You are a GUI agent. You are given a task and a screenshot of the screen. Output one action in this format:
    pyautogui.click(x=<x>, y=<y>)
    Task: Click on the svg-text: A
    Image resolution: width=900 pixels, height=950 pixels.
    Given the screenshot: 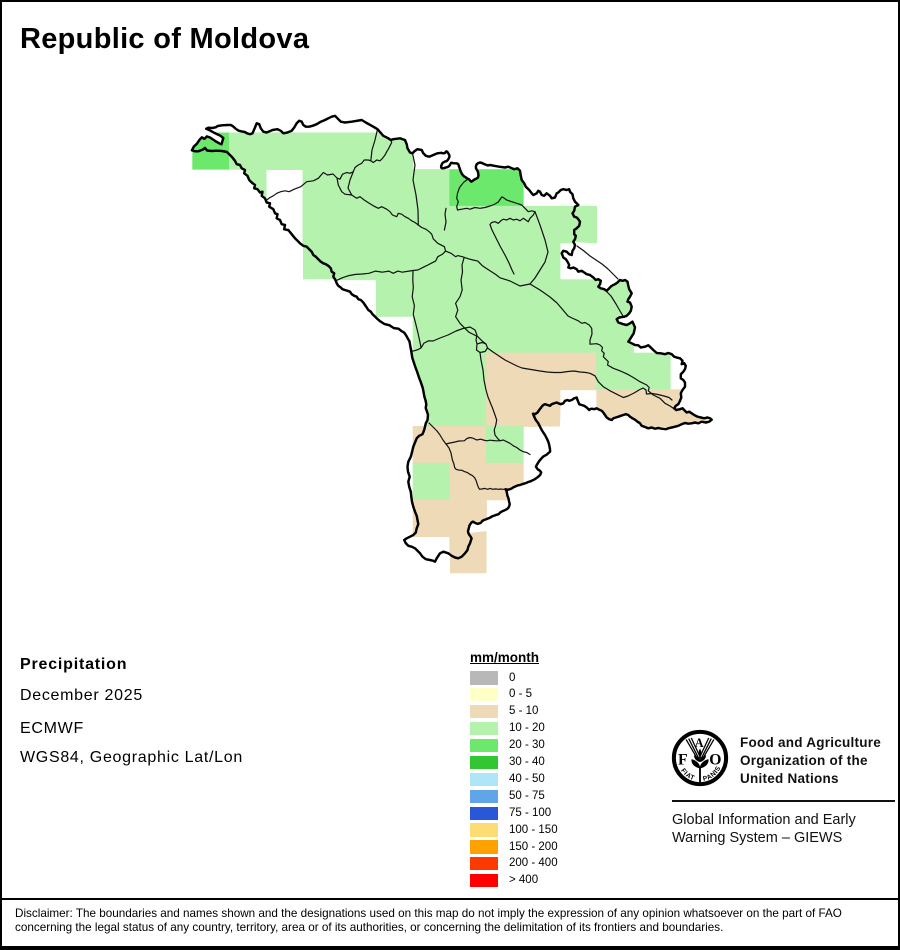 What is the action you would take?
    pyautogui.click(x=699, y=743)
    